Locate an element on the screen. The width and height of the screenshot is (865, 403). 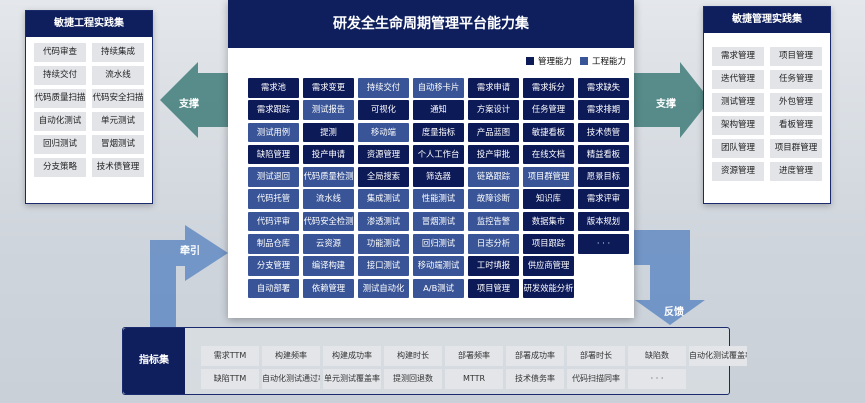
engineering-capability: 云资源 is located at coordinates (328, 244).